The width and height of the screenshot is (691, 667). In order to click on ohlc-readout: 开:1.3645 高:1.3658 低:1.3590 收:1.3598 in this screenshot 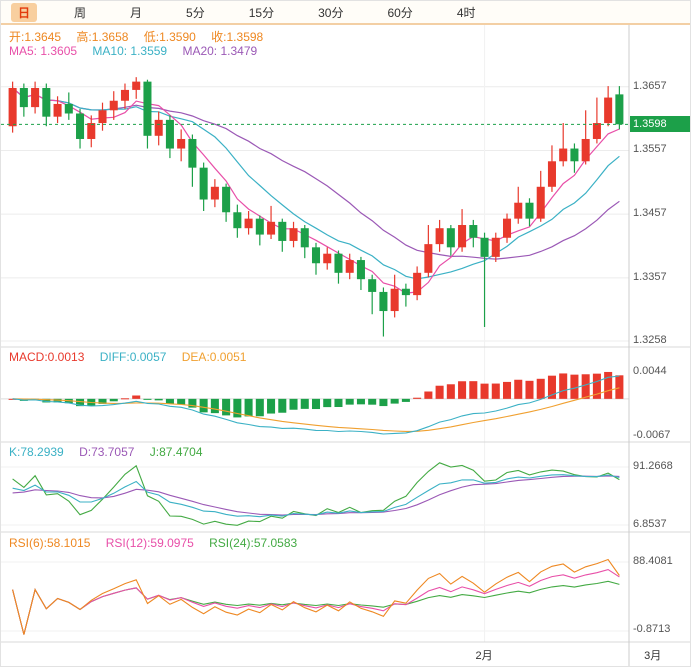, I will do `click(142, 36)`.